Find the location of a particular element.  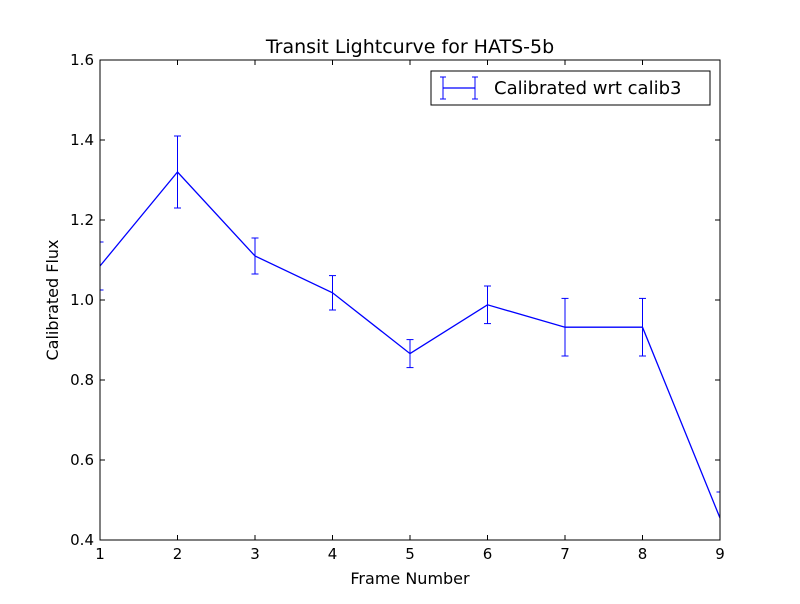

x-tick-label: 3 is located at coordinates (255, 554).